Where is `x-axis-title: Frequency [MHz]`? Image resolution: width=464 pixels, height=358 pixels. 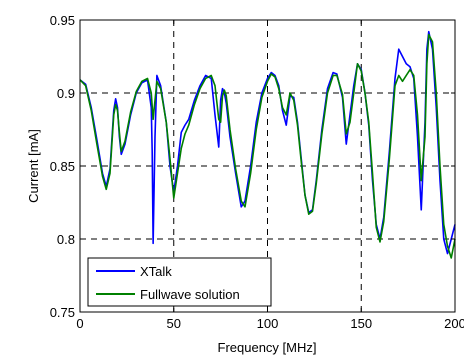 x-axis-title: Frequency [MHz] is located at coordinates (267, 347).